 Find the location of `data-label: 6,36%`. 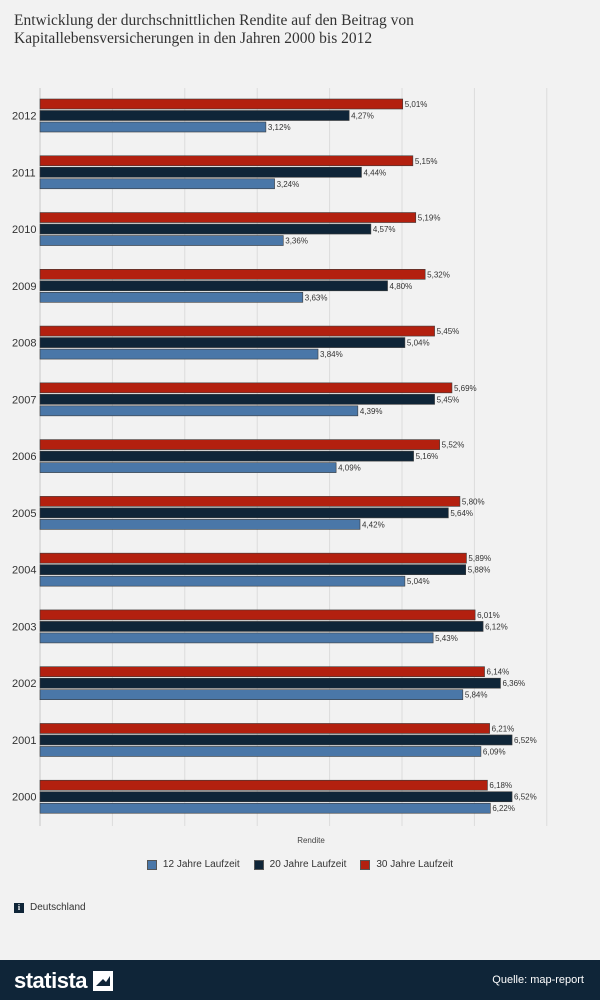

data-label: 6,36% is located at coordinates (513, 683).